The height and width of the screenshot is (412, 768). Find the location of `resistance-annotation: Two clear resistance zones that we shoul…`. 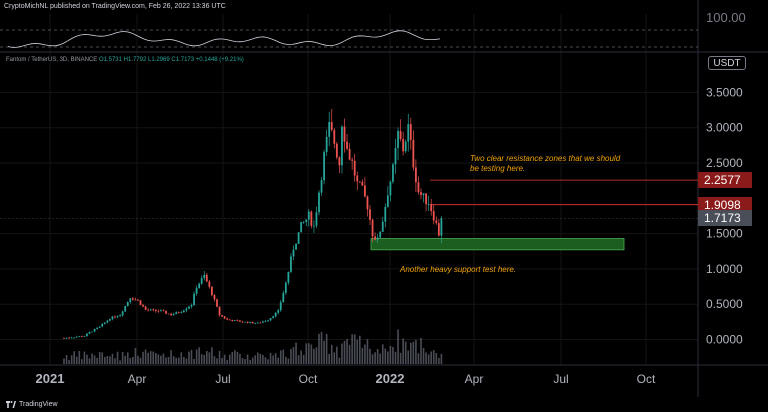

resistance-annotation: Two clear resistance zones that we shoul… is located at coordinates (545, 164).